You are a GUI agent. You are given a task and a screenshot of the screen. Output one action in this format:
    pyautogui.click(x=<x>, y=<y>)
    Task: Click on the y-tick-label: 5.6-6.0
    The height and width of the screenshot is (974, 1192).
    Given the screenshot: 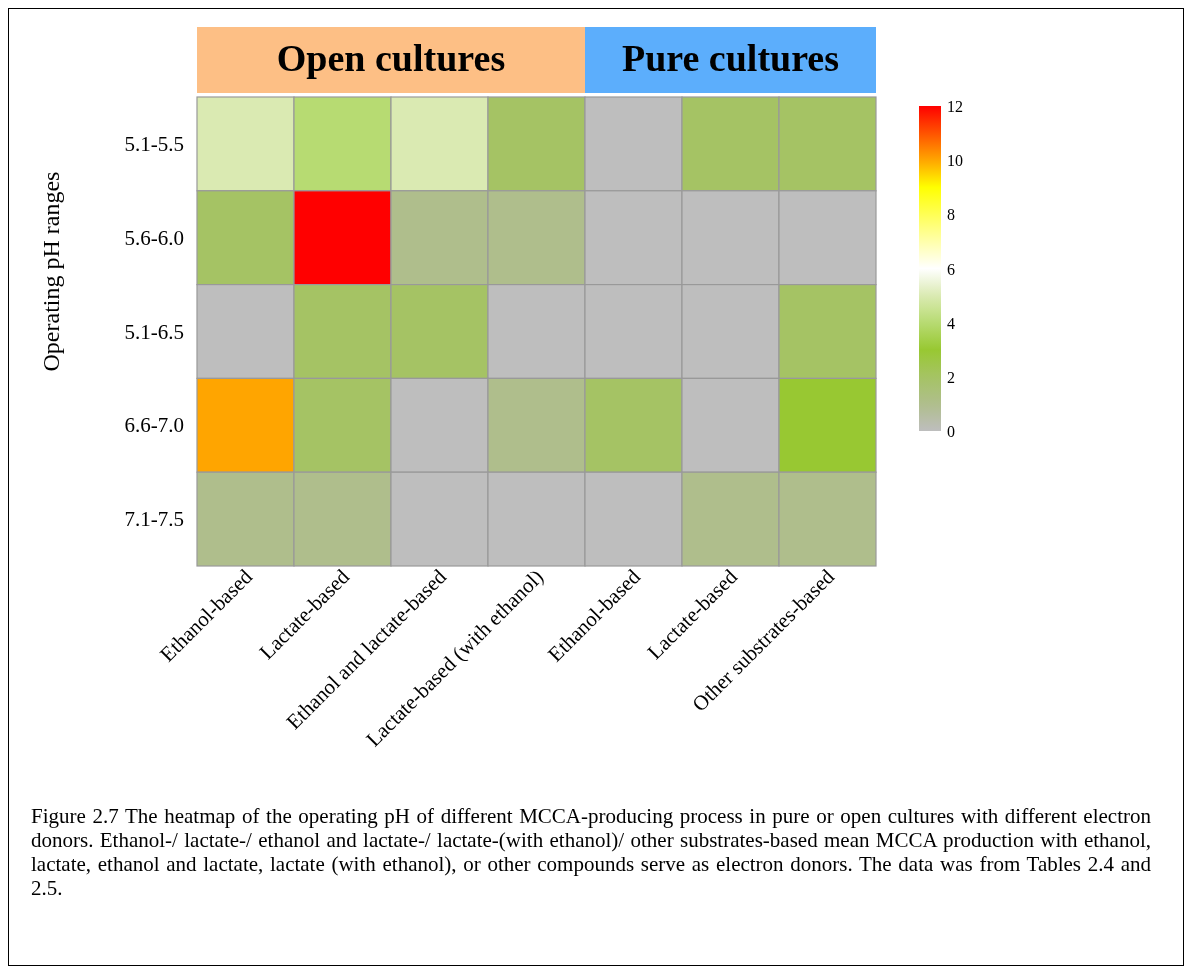 What is the action you would take?
    pyautogui.click(x=154, y=237)
    